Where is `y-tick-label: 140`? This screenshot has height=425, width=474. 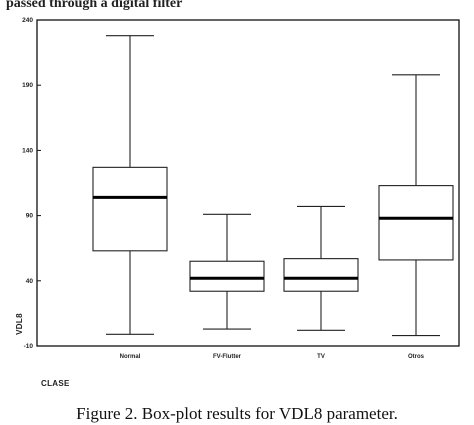
y-tick-label: 140 is located at coordinates (27, 150).